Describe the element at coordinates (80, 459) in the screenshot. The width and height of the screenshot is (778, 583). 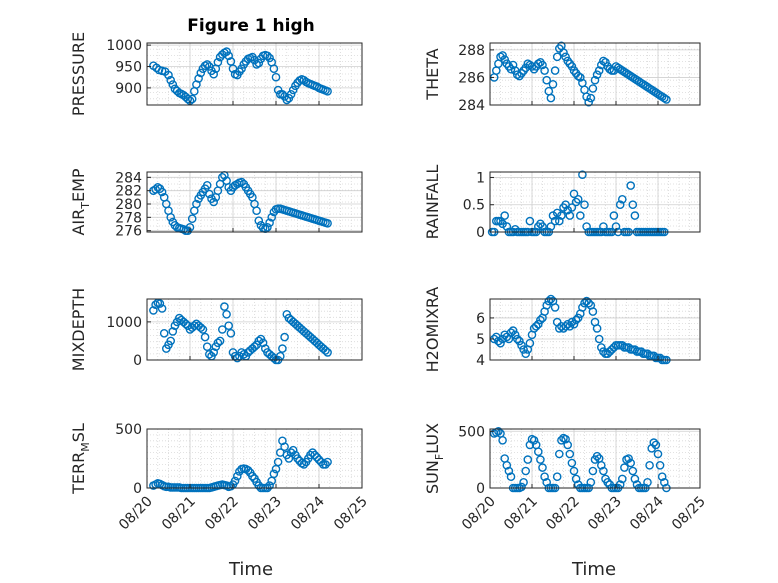
I see `y-axis-label: TERRMSL` at that location.